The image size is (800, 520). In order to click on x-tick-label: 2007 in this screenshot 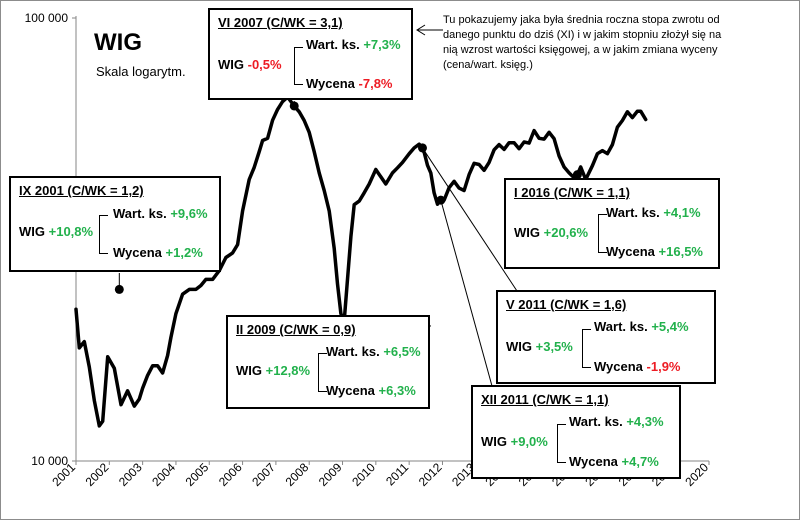, I will do `click(263, 474)`.